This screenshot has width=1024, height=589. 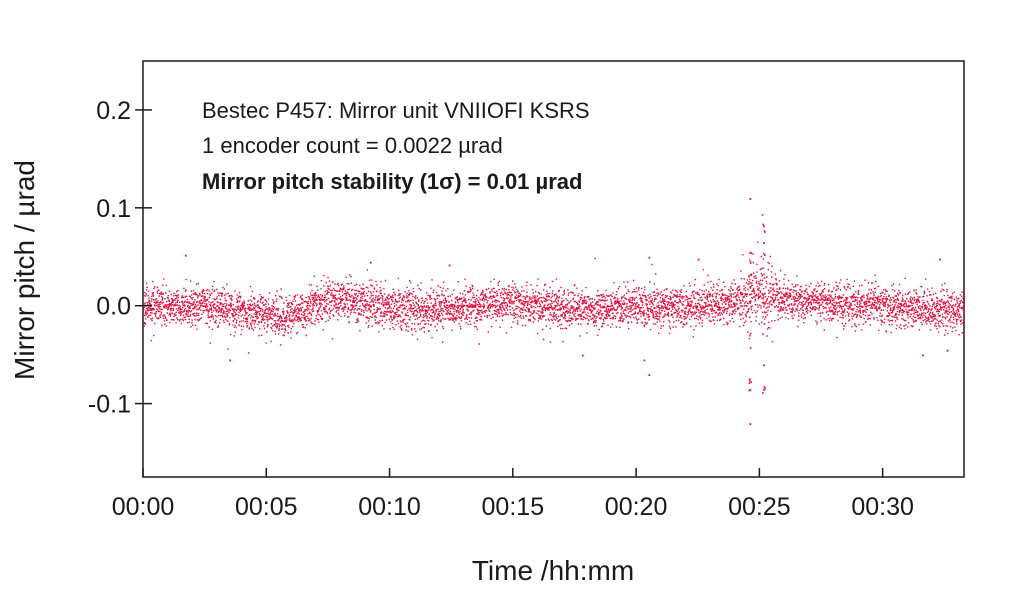 I want to click on annotation-stability: Mirror pitch stability (1σ) = 0.01 µrad, so click(x=392, y=181).